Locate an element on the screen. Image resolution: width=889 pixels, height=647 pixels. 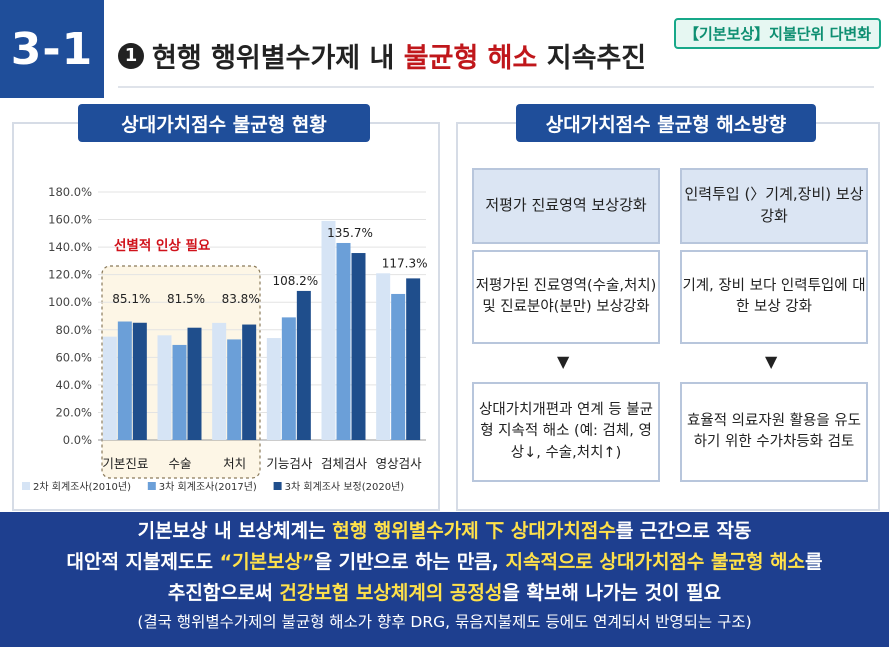
y-tick-label: 180.0% is located at coordinates (70, 192).